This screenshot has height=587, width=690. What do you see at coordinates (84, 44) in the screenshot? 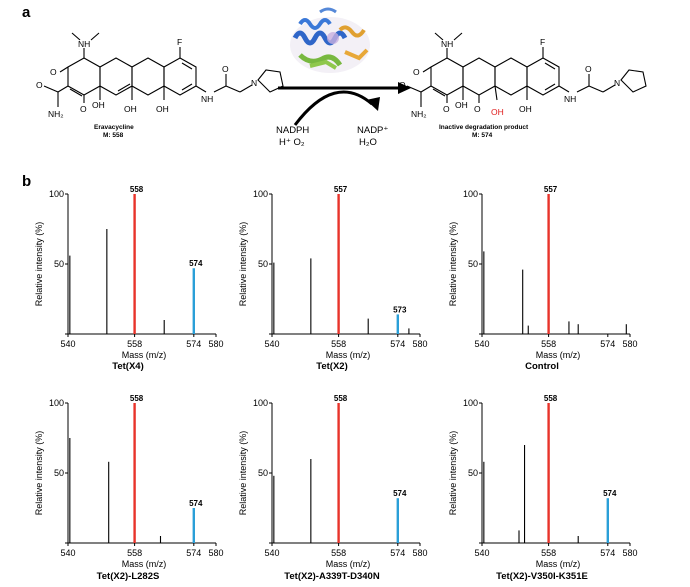
I see `amine-atom: NH` at bounding box center [84, 44].